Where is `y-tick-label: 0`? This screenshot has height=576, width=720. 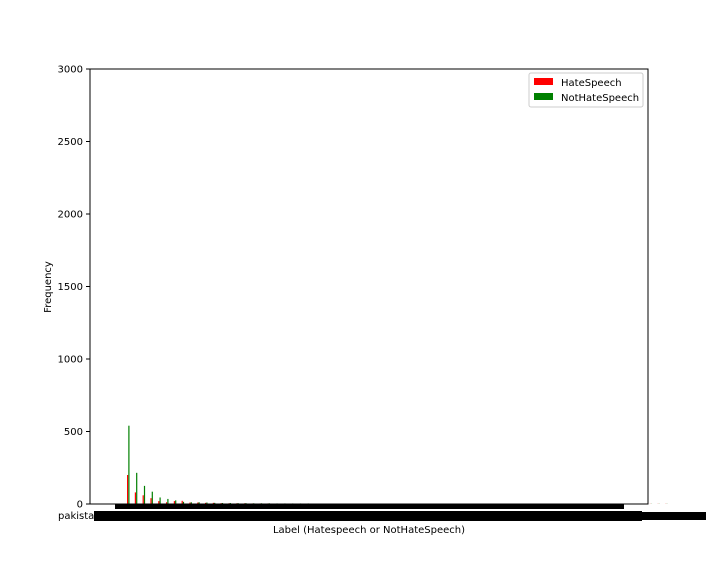
y-tick-label: 0 is located at coordinates (80, 505).